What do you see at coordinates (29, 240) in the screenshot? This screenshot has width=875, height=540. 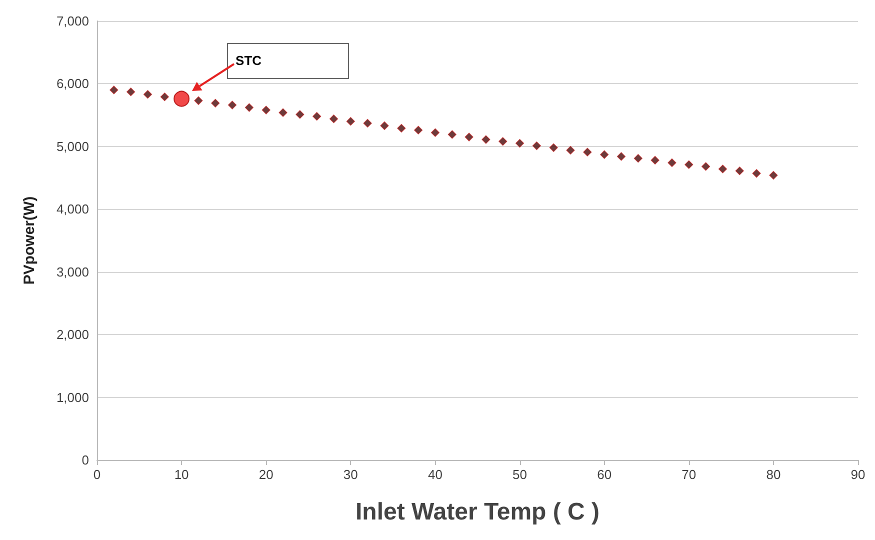 I see `y-axis-title: PVpower(W)` at bounding box center [29, 240].